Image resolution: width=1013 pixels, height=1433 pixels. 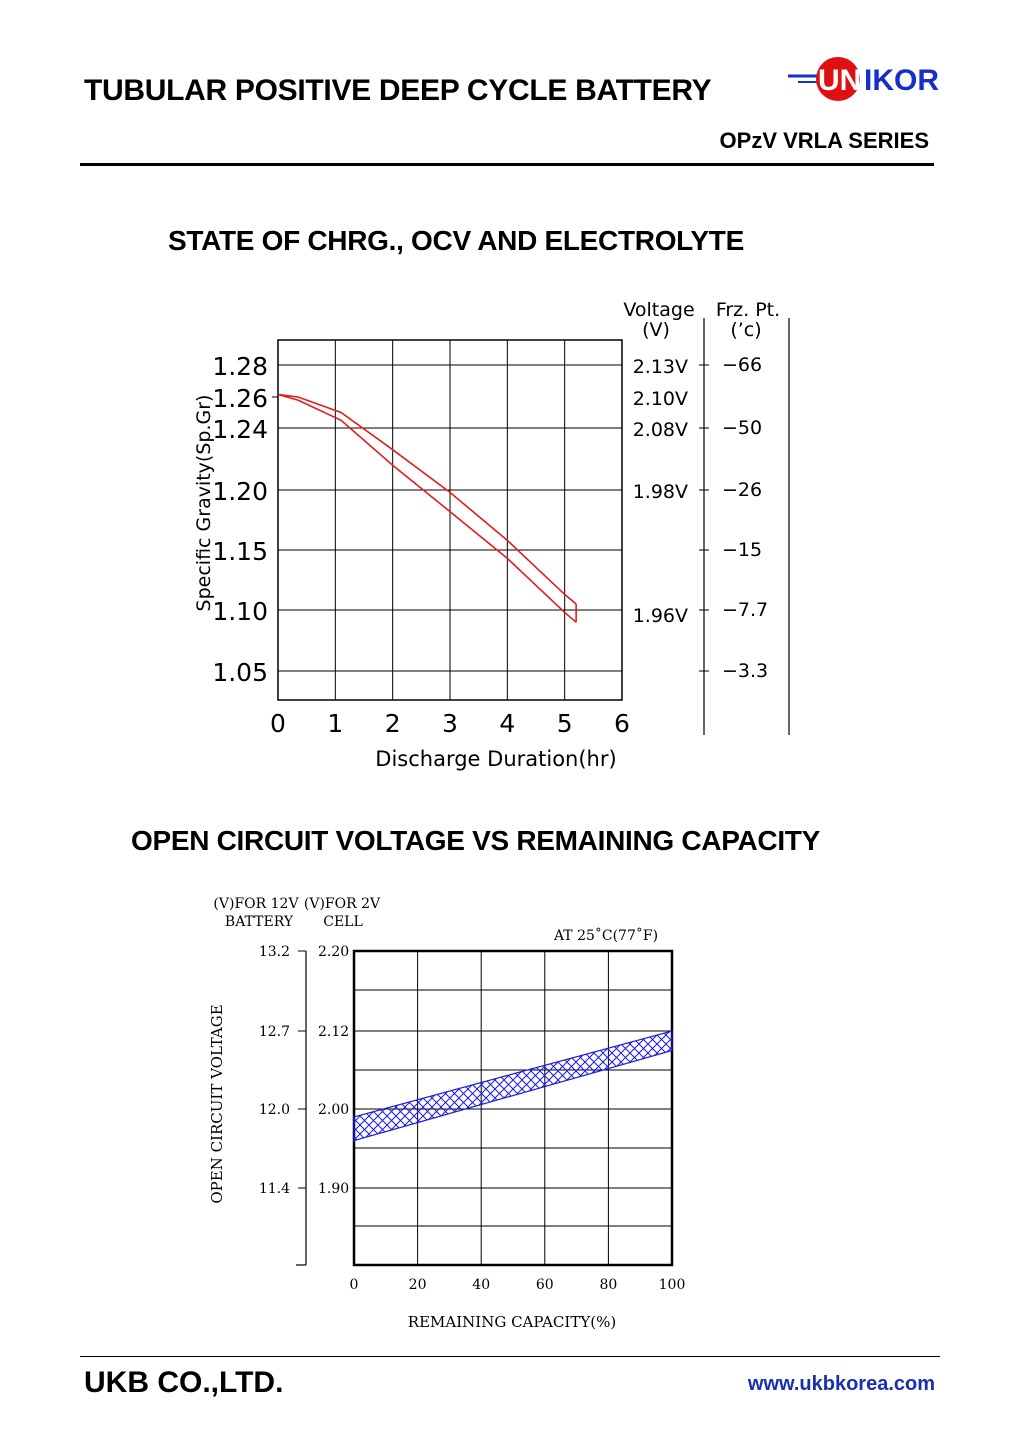 What do you see at coordinates (274, 1110) in the screenshot?
I see `battery-tick-label: 12.0` at bounding box center [274, 1110].